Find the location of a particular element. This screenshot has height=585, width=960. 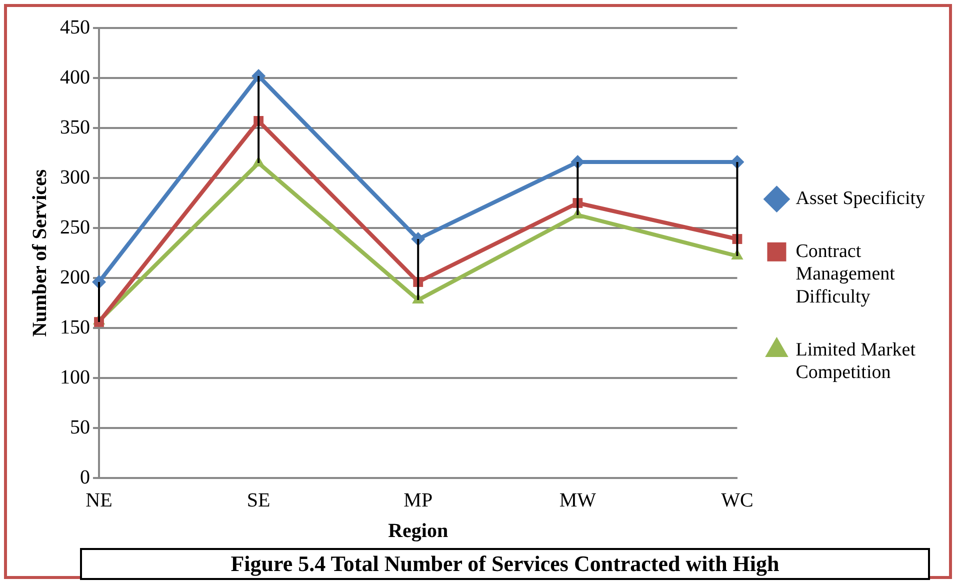

y-tick-label: 100 is located at coordinates (75, 377).